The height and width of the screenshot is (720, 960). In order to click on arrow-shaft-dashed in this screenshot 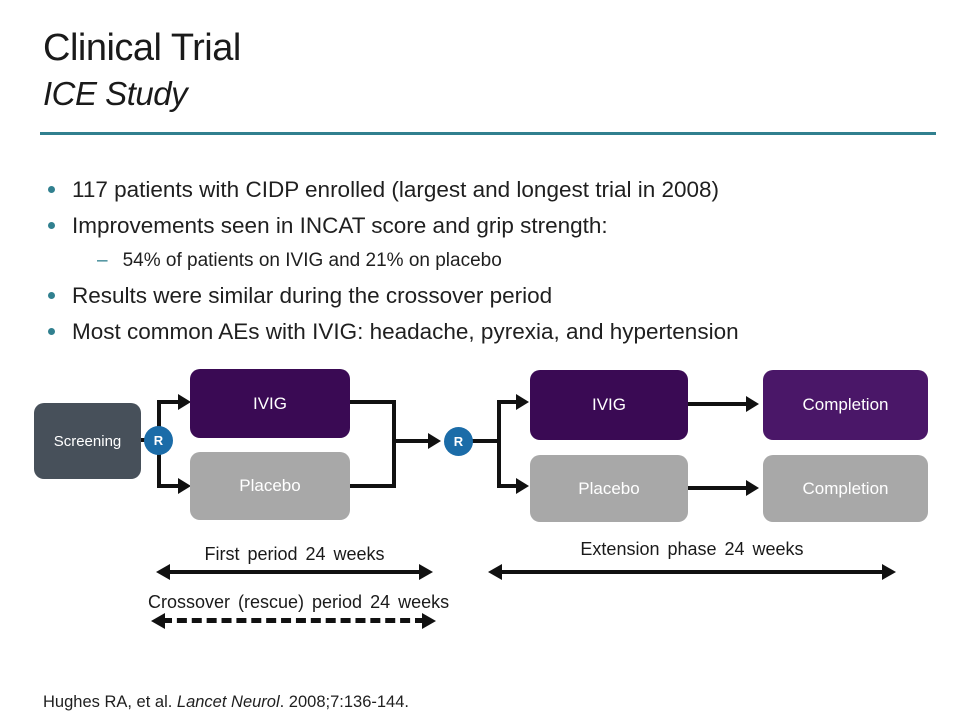, I will do `click(293, 620)`.